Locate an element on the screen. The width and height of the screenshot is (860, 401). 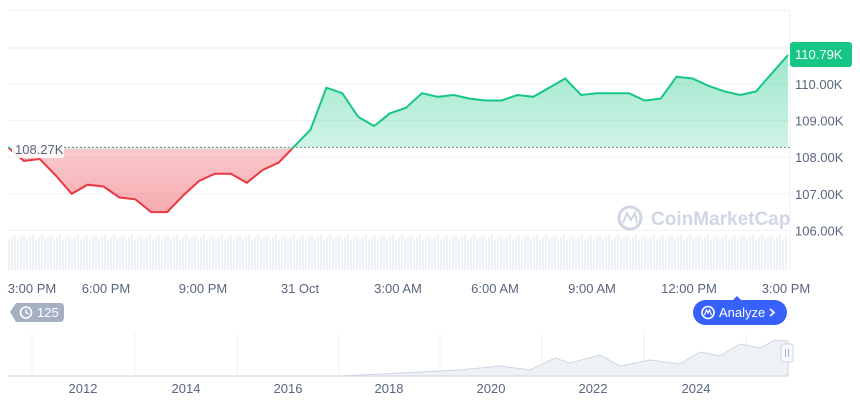
range-navigator: 2012 2014 2016 2018 2020 2022 2024 is located at coordinates (401, 364).